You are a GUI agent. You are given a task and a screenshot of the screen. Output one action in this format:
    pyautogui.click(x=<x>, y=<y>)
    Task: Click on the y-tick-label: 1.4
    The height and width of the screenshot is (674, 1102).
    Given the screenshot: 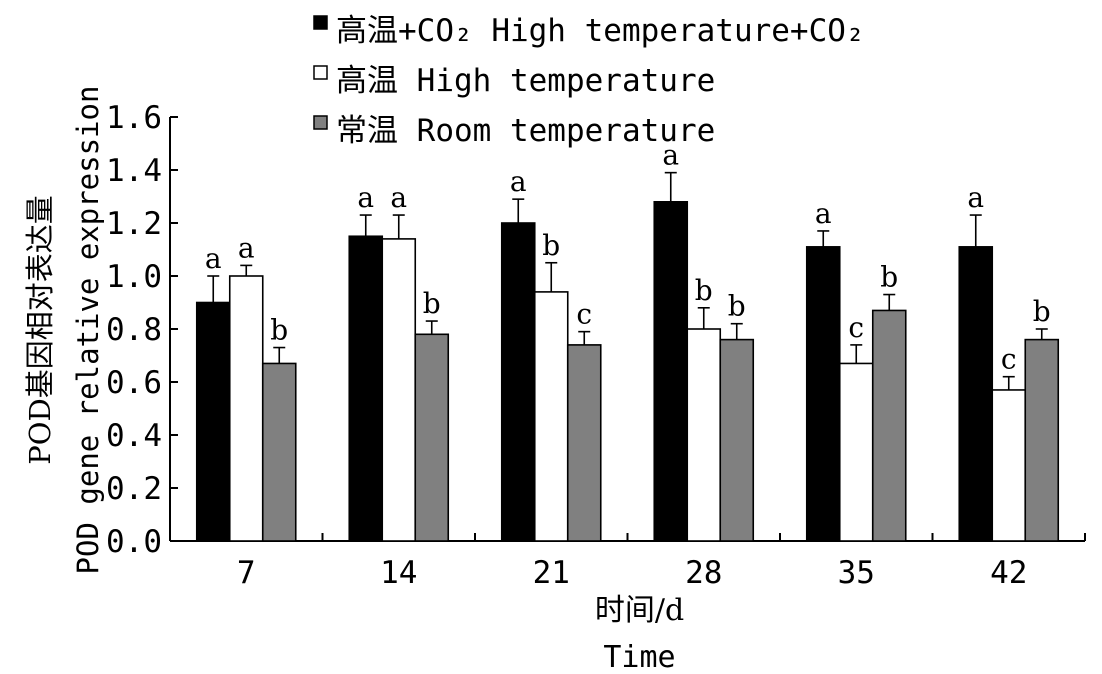 What is the action you would take?
    pyautogui.click(x=134, y=171)
    